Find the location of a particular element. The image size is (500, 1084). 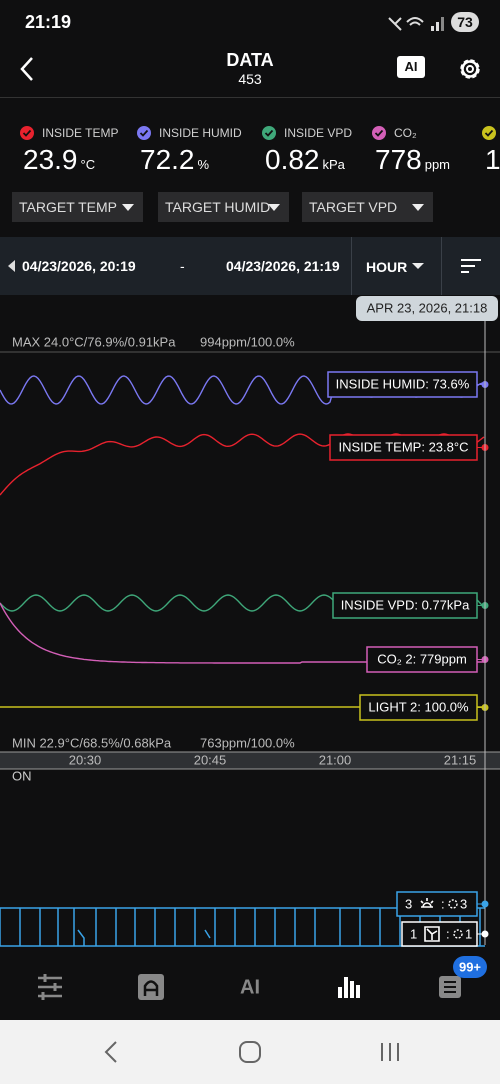

sensor-reading: 0.82 kPa is located at coordinates (305, 160).